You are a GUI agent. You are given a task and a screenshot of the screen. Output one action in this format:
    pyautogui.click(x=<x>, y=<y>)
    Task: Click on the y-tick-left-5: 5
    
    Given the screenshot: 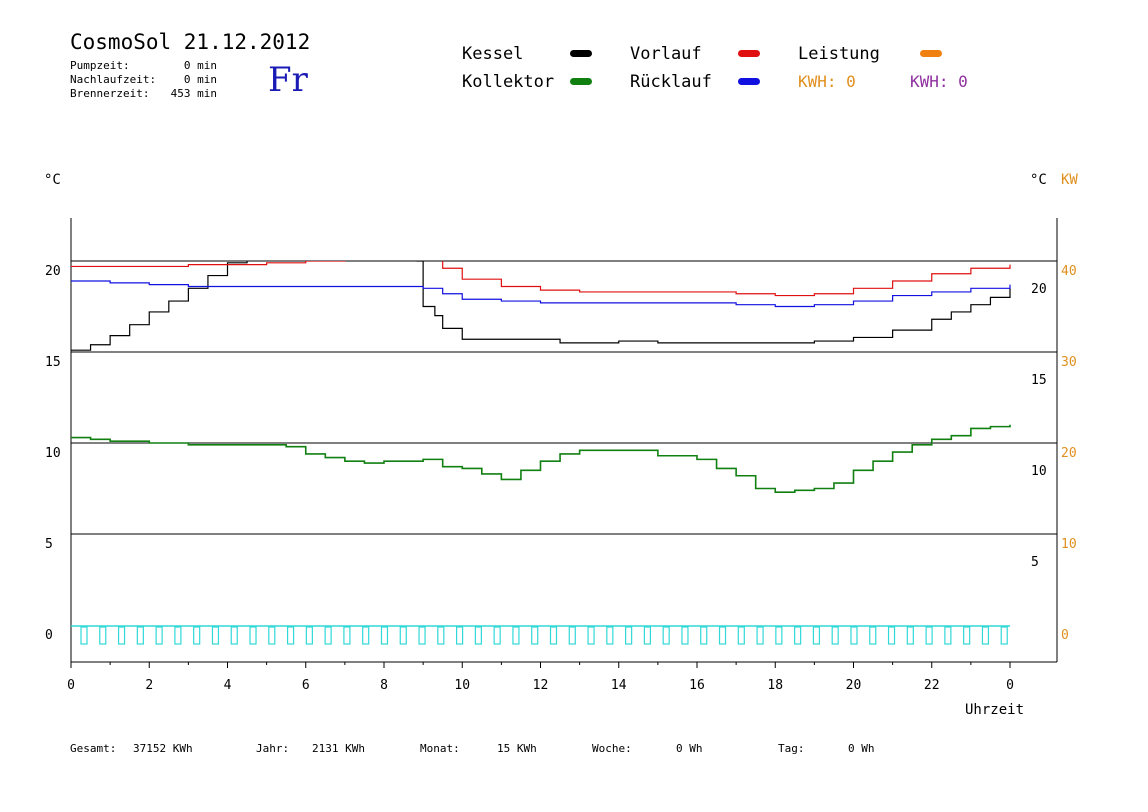 What is the action you would take?
    pyautogui.click(x=49, y=544)
    